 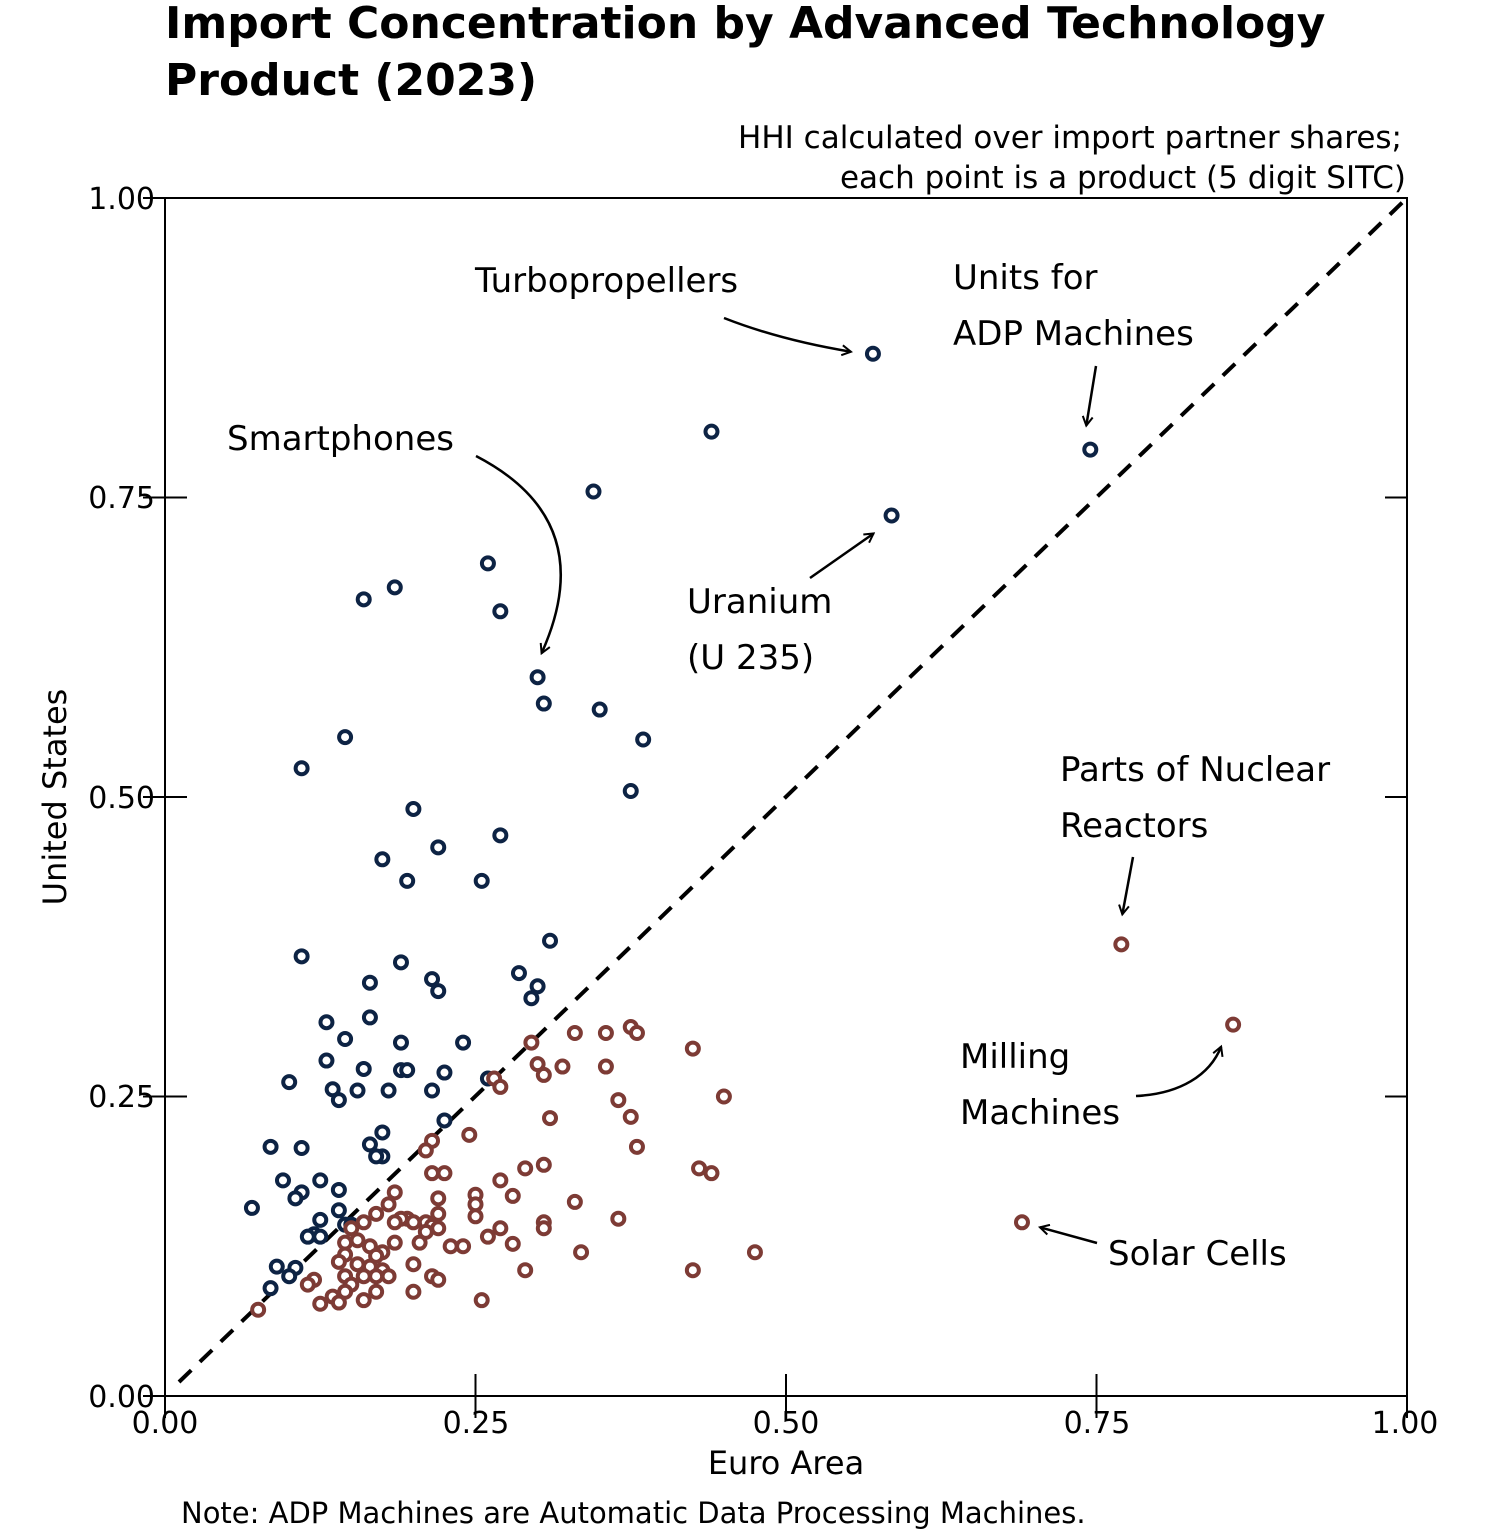 What do you see at coordinates (55, 797) in the screenshot?
I see `y-axis-label: United States` at bounding box center [55, 797].